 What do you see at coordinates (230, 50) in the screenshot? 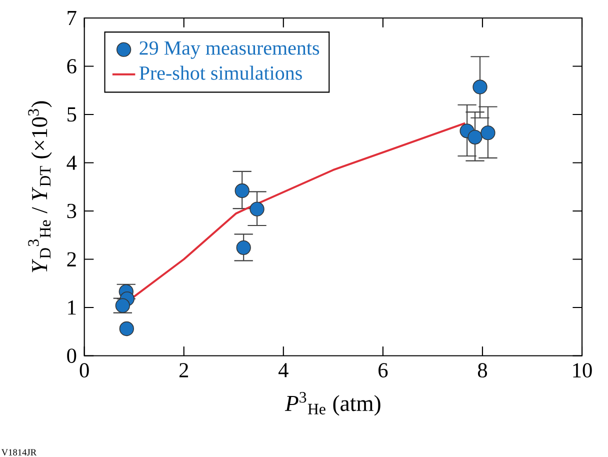
I see `legend-label: 29 May measurements` at bounding box center [230, 50].